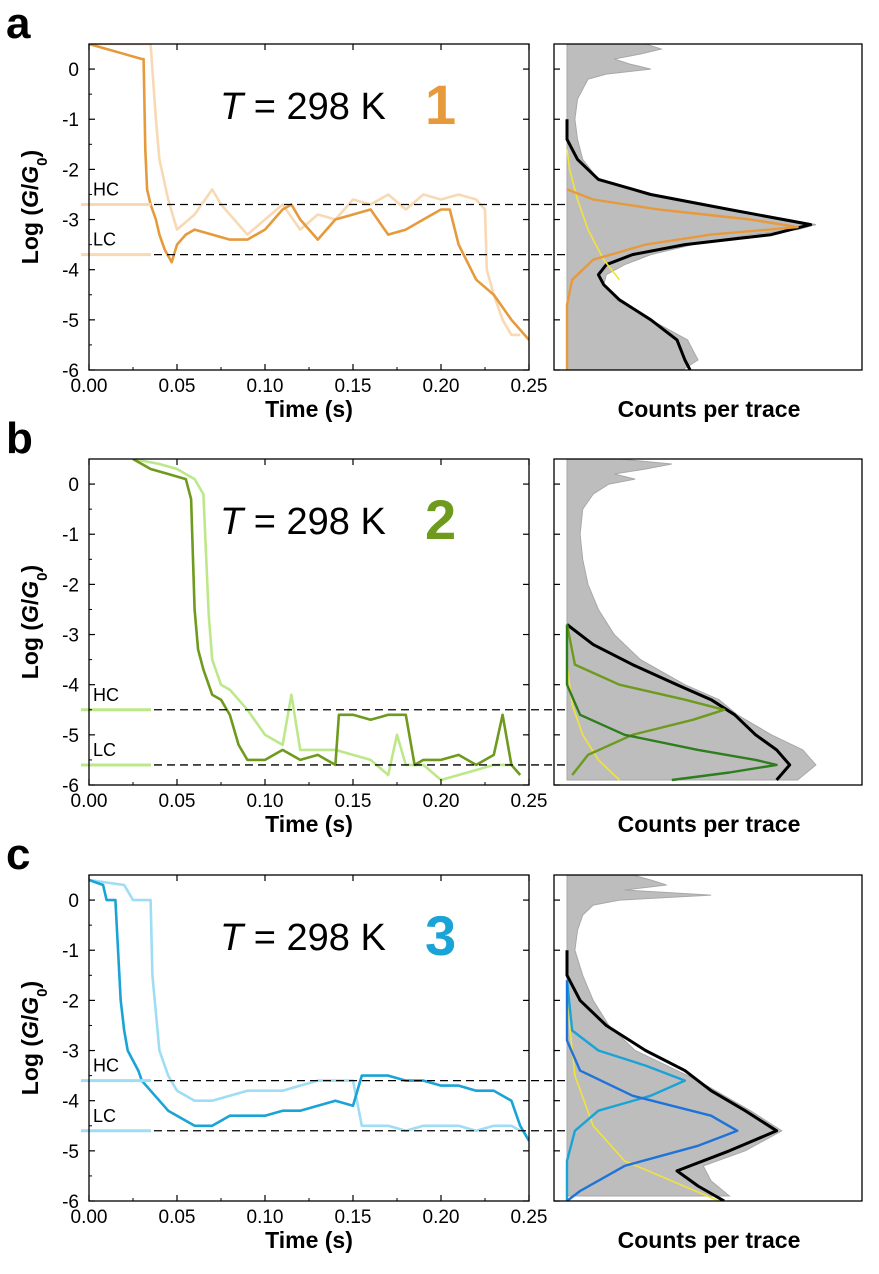  What do you see at coordinates (104, 1116) in the screenshot?
I see `lc-label: LC` at bounding box center [104, 1116].